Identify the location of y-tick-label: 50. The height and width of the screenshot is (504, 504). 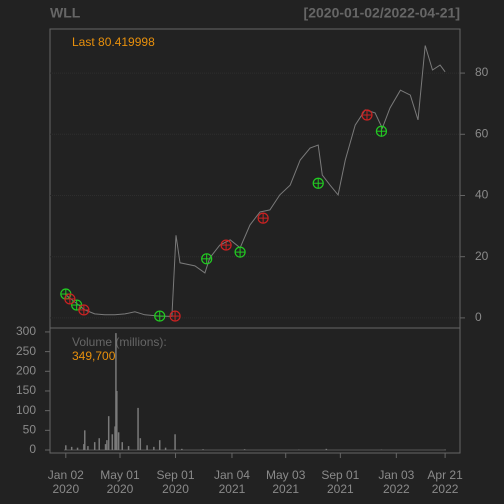
(30, 430).